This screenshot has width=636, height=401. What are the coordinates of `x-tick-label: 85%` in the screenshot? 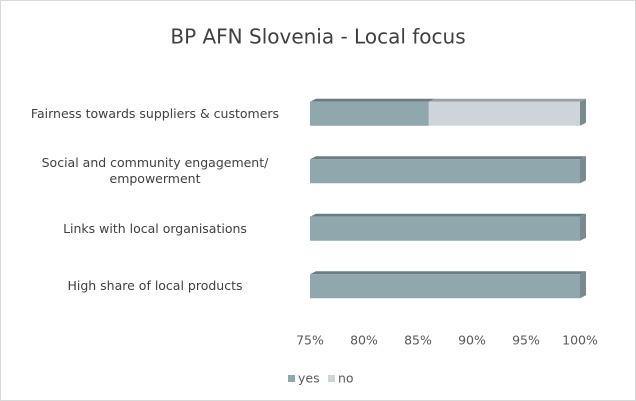 It's located at (418, 340).